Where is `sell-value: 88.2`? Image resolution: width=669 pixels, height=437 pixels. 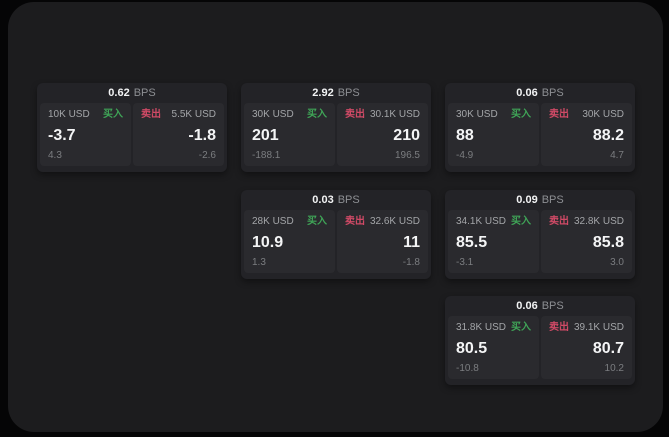 sell-value: 88.2 is located at coordinates (608, 135).